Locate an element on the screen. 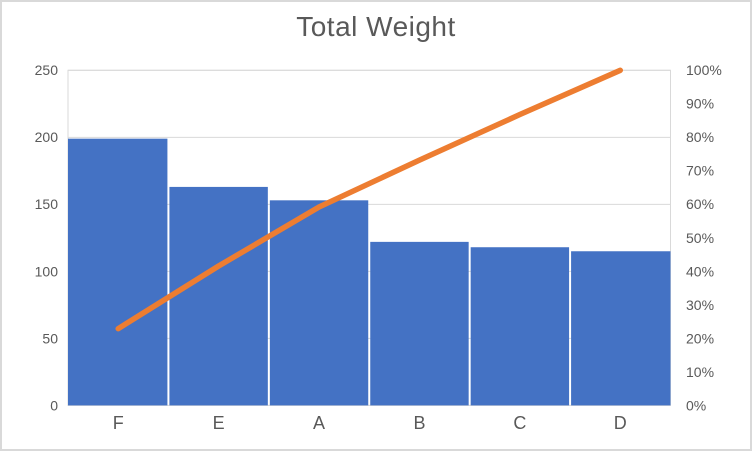 This screenshot has width=752, height=451. bar-E is located at coordinates (218, 296).